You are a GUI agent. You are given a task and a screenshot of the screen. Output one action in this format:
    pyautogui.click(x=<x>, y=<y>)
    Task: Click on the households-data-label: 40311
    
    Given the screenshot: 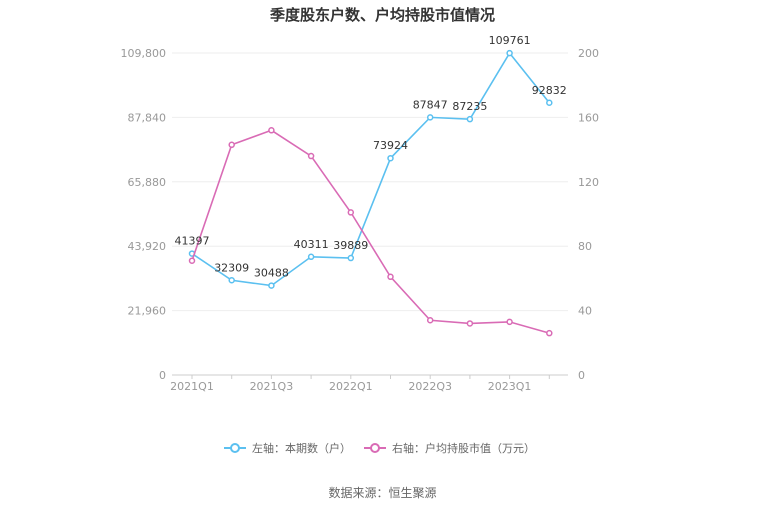 What is the action you would take?
    pyautogui.click(x=311, y=244)
    